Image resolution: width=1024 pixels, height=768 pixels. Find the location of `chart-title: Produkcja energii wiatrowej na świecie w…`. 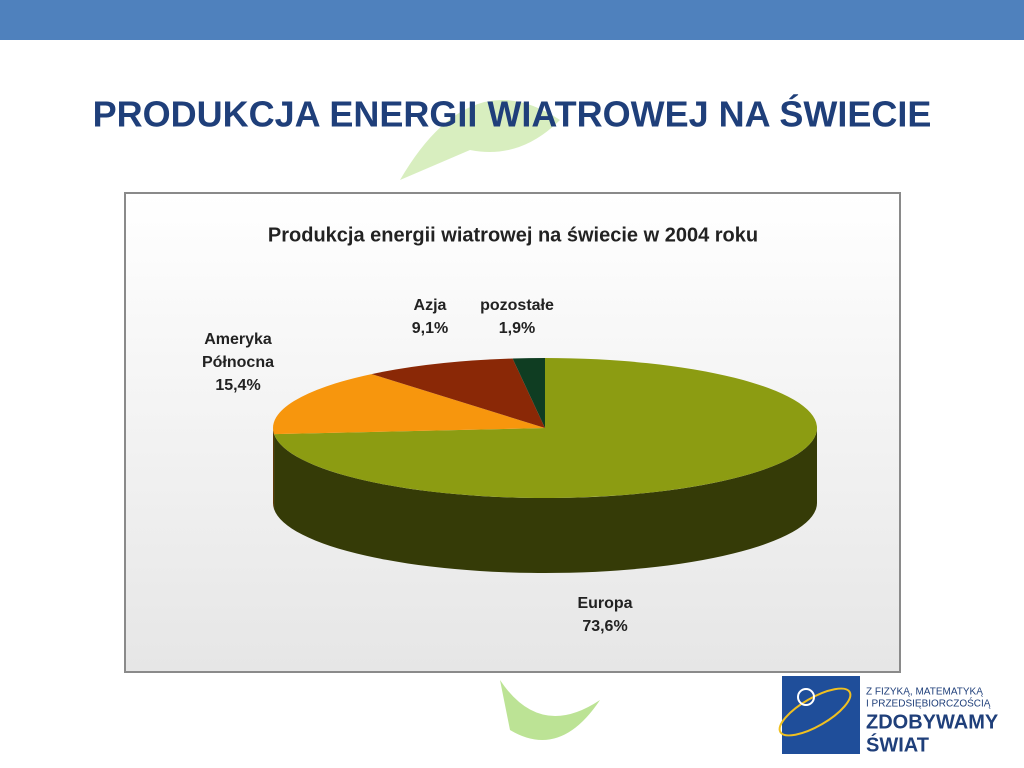

chart-title: Produkcja energii wiatrowej na świecie w… is located at coordinates (513, 235).